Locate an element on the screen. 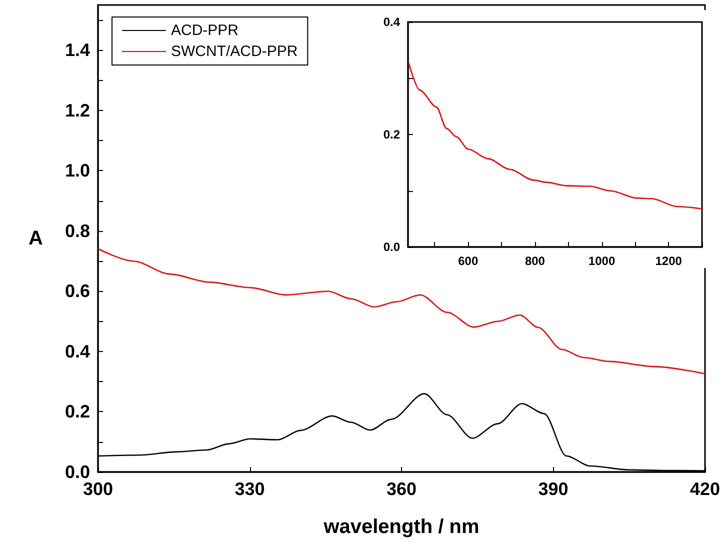  y-tick-label: 0.8 is located at coordinates (77, 230).